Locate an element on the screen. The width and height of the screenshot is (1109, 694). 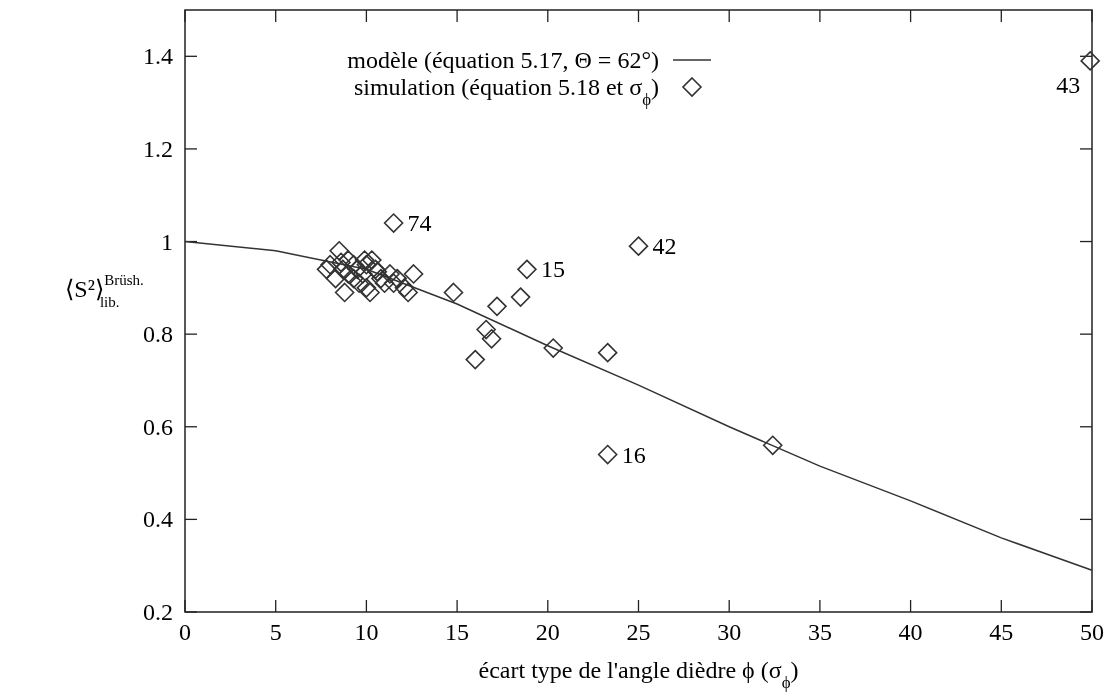
x-tick-label: 35 is located at coordinates (819, 632).